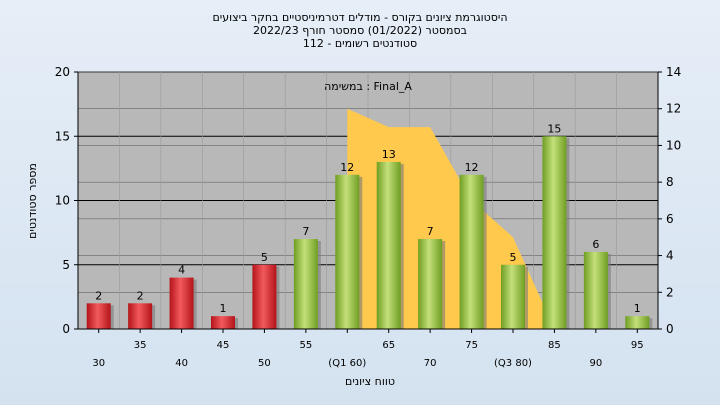 This screenshot has width=720, height=405. Describe the element at coordinates (637, 345) in the screenshot. I see `x-tick-label: 95` at that location.